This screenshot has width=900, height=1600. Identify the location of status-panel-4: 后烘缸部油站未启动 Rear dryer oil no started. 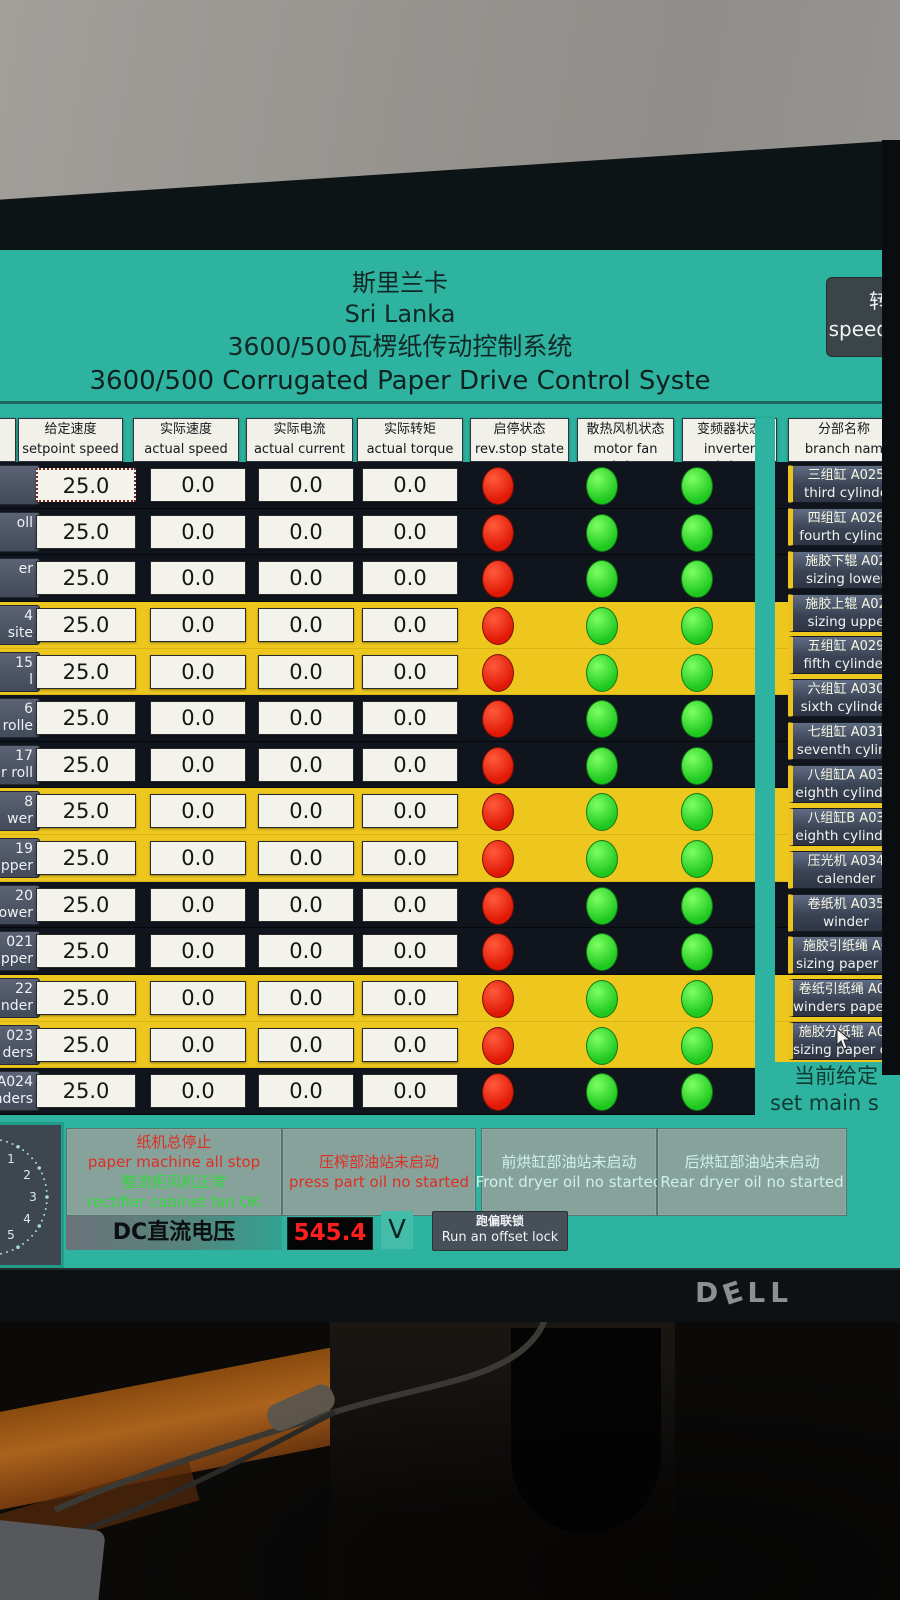
(752, 1172).